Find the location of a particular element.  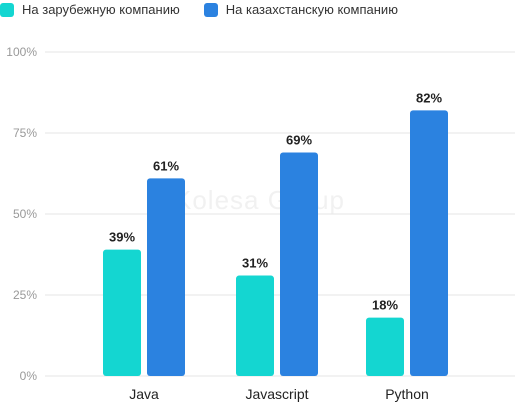

data-label: 61% is located at coordinates (166, 165).